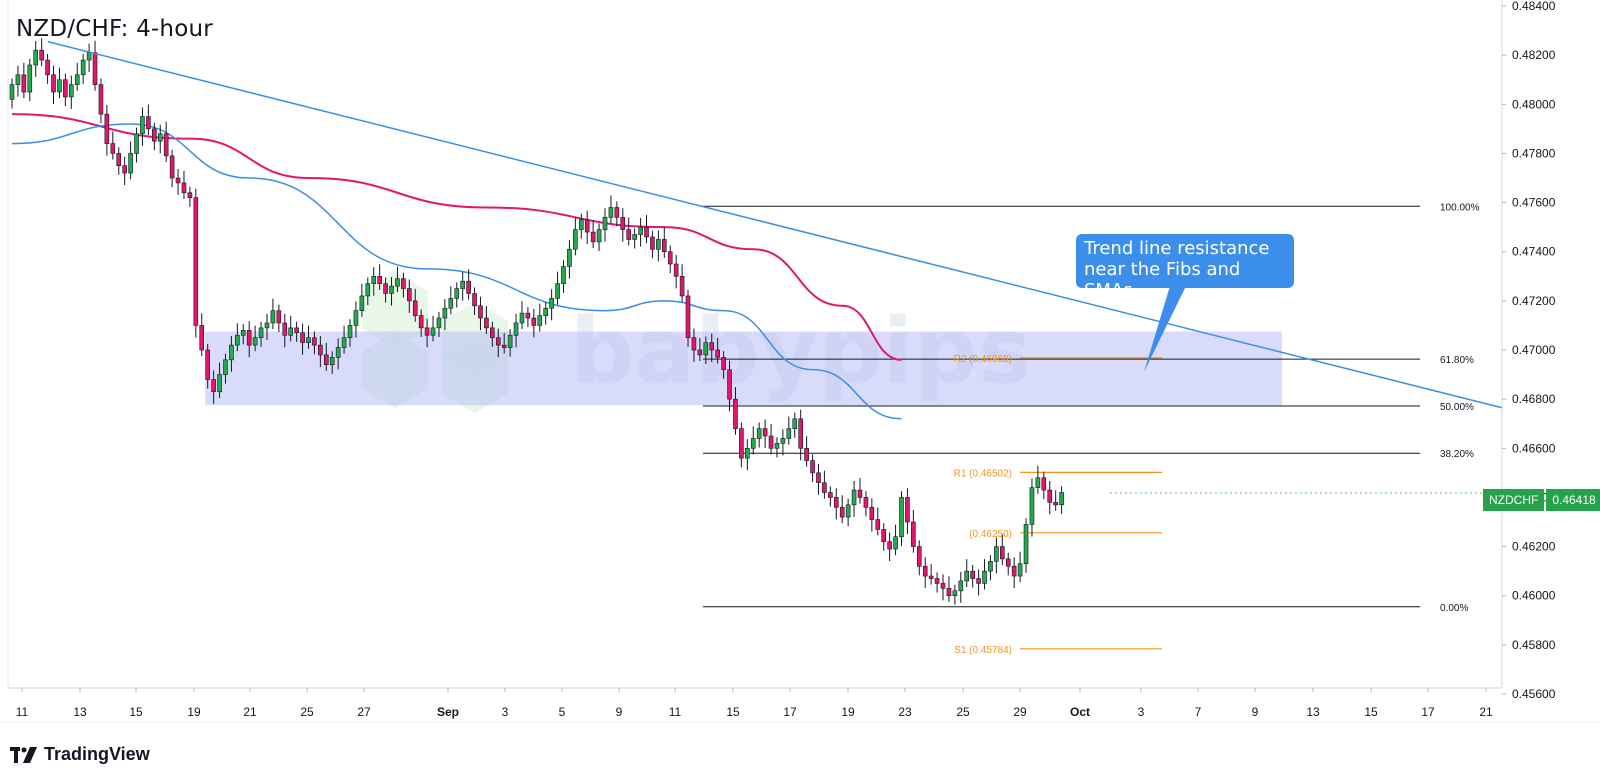 This screenshot has height=779, width=1600. What do you see at coordinates (114, 29) in the screenshot?
I see `chart-title: NZD/CHF: 4-hour` at bounding box center [114, 29].